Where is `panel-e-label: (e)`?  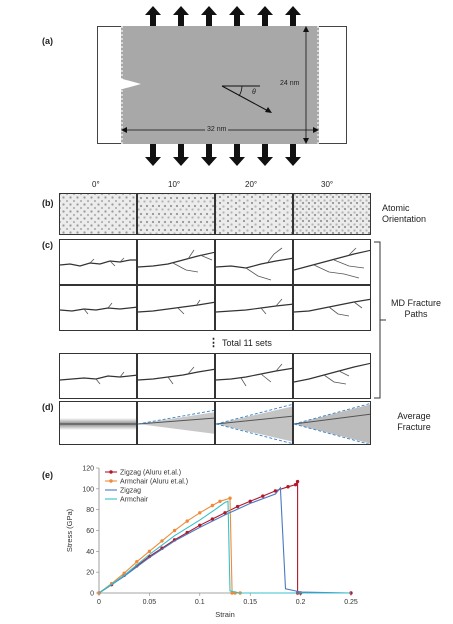
panel-e-label: (e) is located at coordinates (47, 475).